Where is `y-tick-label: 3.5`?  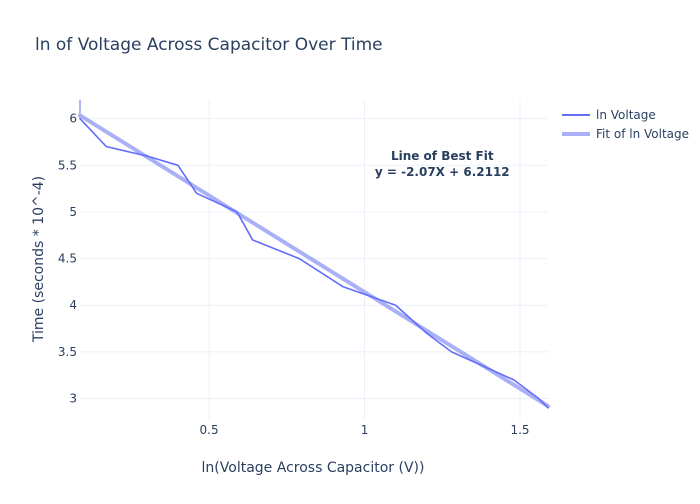 y-tick-label: 3.5 is located at coordinates (67, 352).